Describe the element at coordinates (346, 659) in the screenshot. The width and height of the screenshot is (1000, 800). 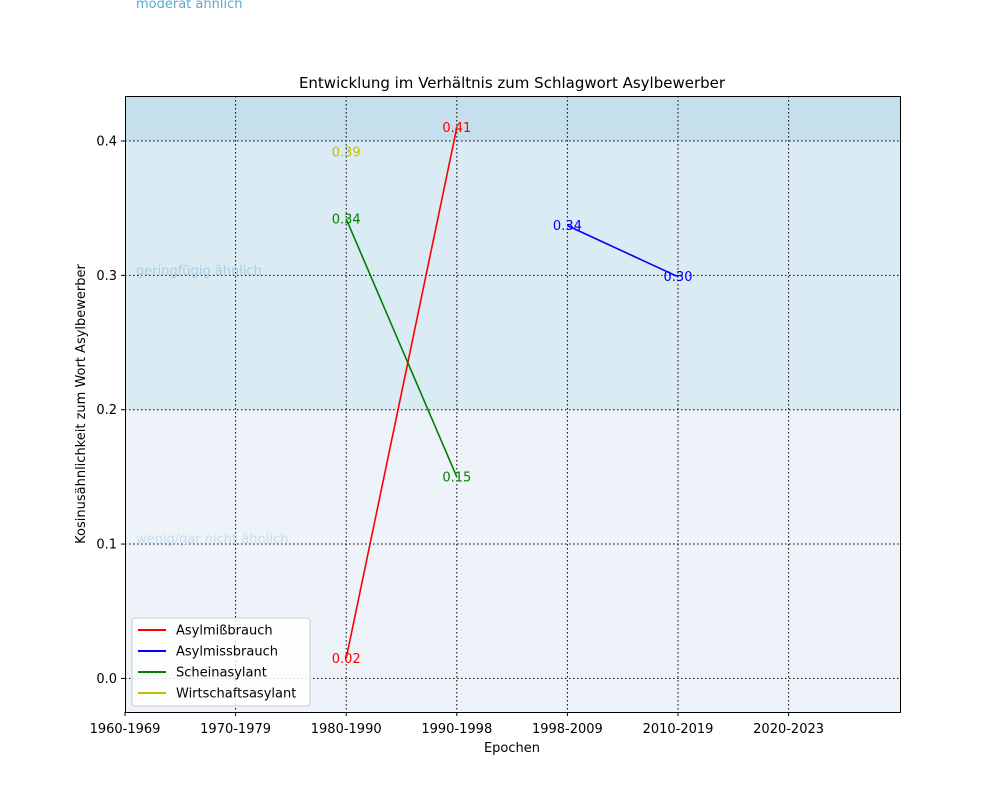
I see `data-label: 0.02` at that location.